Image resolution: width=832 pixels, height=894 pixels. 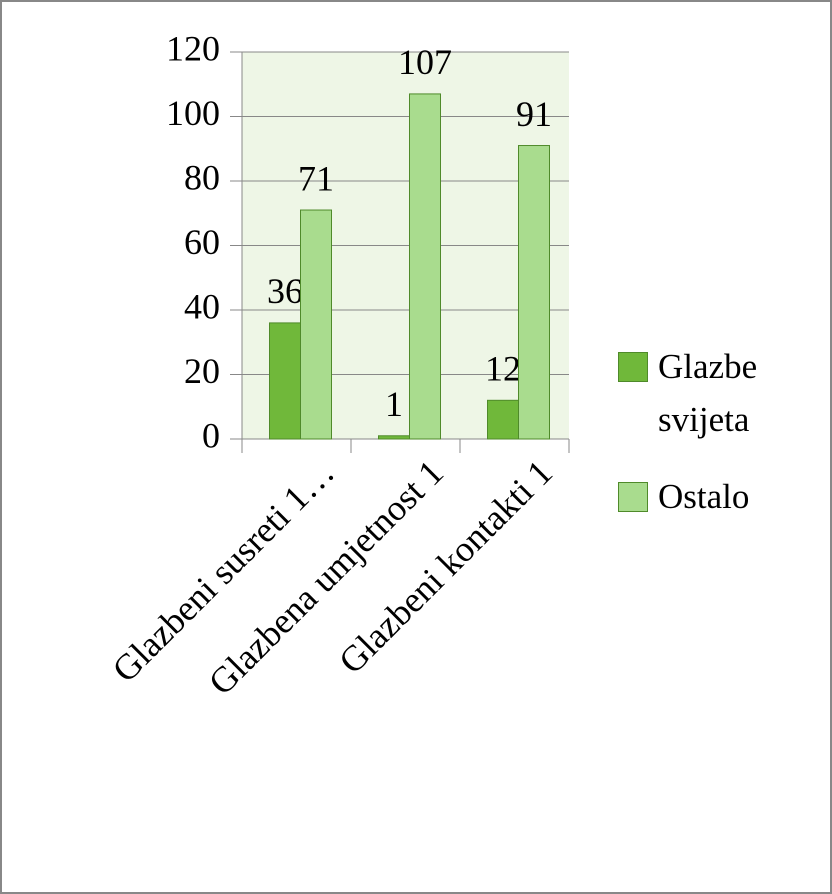 What do you see at coordinates (193, 113) in the screenshot?
I see `y-tick-label: 100` at bounding box center [193, 113].